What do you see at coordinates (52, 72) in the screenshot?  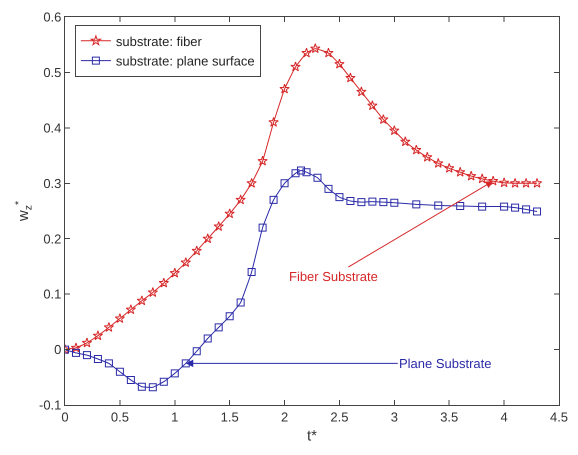 I see `y-tick-label: 0.5` at bounding box center [52, 72].